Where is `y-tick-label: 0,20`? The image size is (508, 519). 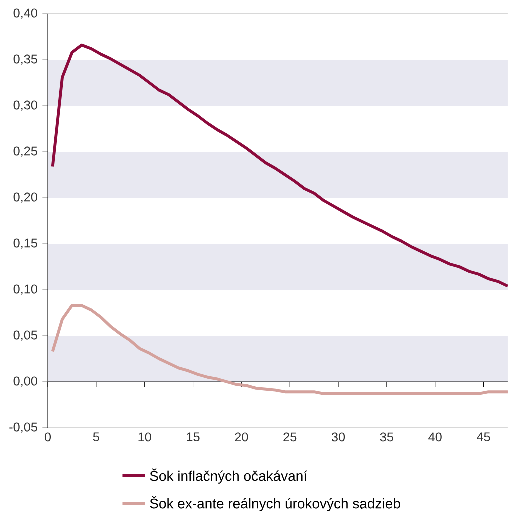
y-tick-label: 0,20 is located at coordinates (26, 198).